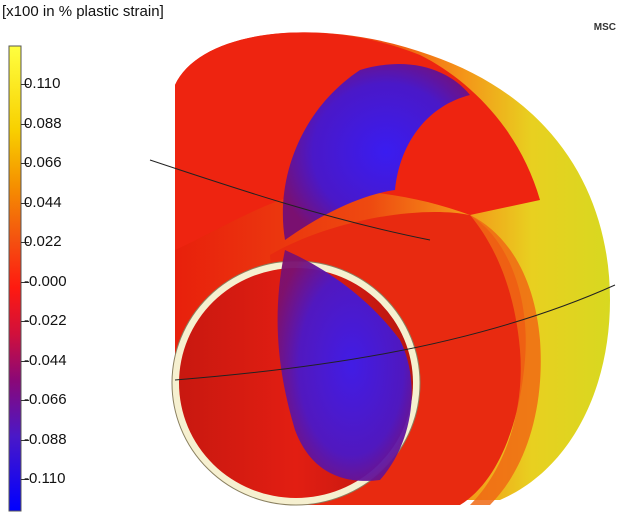  Describe the element at coordinates (45, 399) in the screenshot. I see `colorbar-tick-label: -0.066` at that location.